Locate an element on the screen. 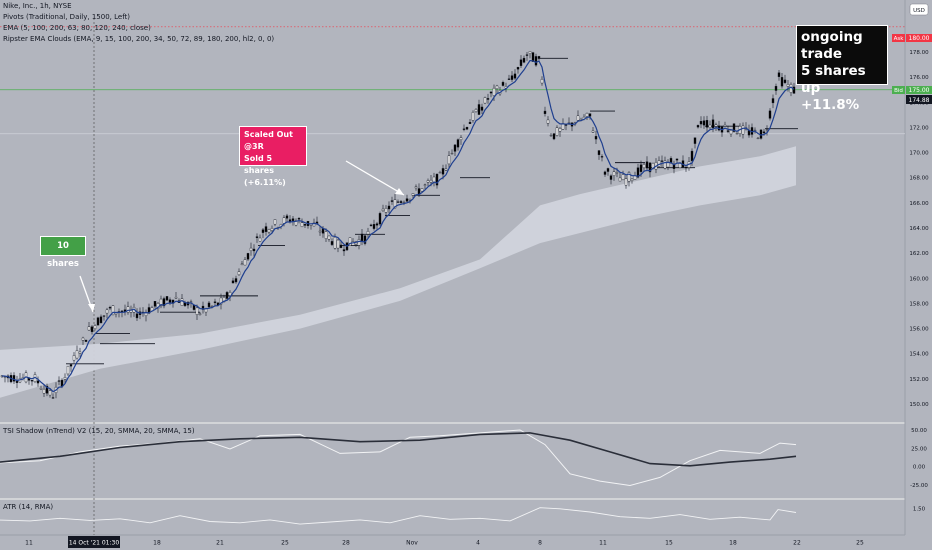 The height and width of the screenshot is (550, 932). tsi-main-line is located at coordinates (398, 449).